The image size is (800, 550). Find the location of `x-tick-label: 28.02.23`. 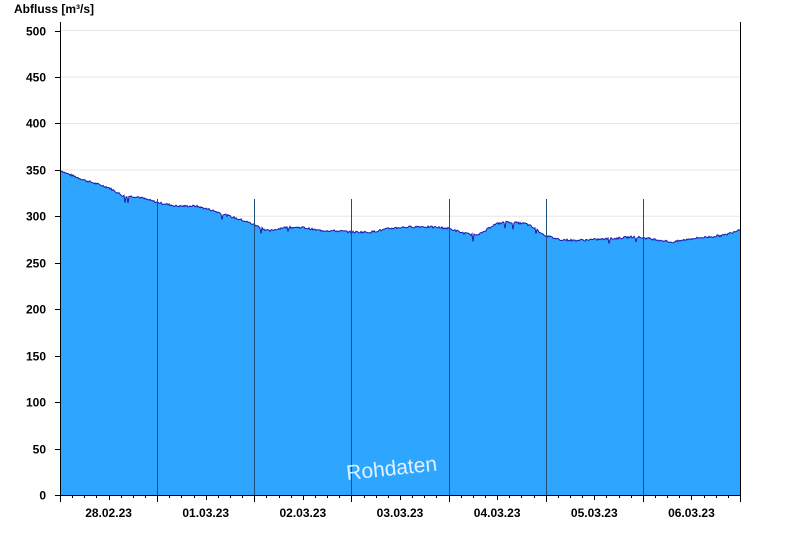

x-tick-label: 28.02.23 is located at coordinates (108, 513).